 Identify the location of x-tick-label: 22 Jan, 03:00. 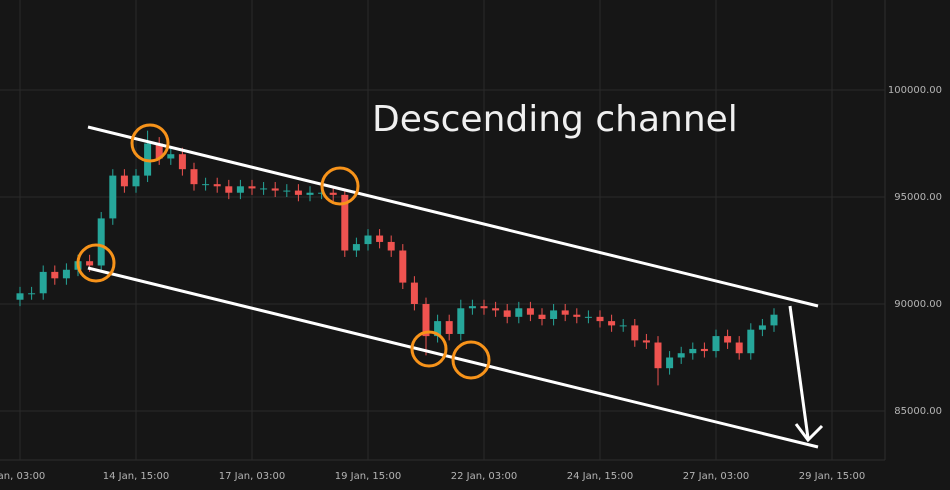
(484, 476).